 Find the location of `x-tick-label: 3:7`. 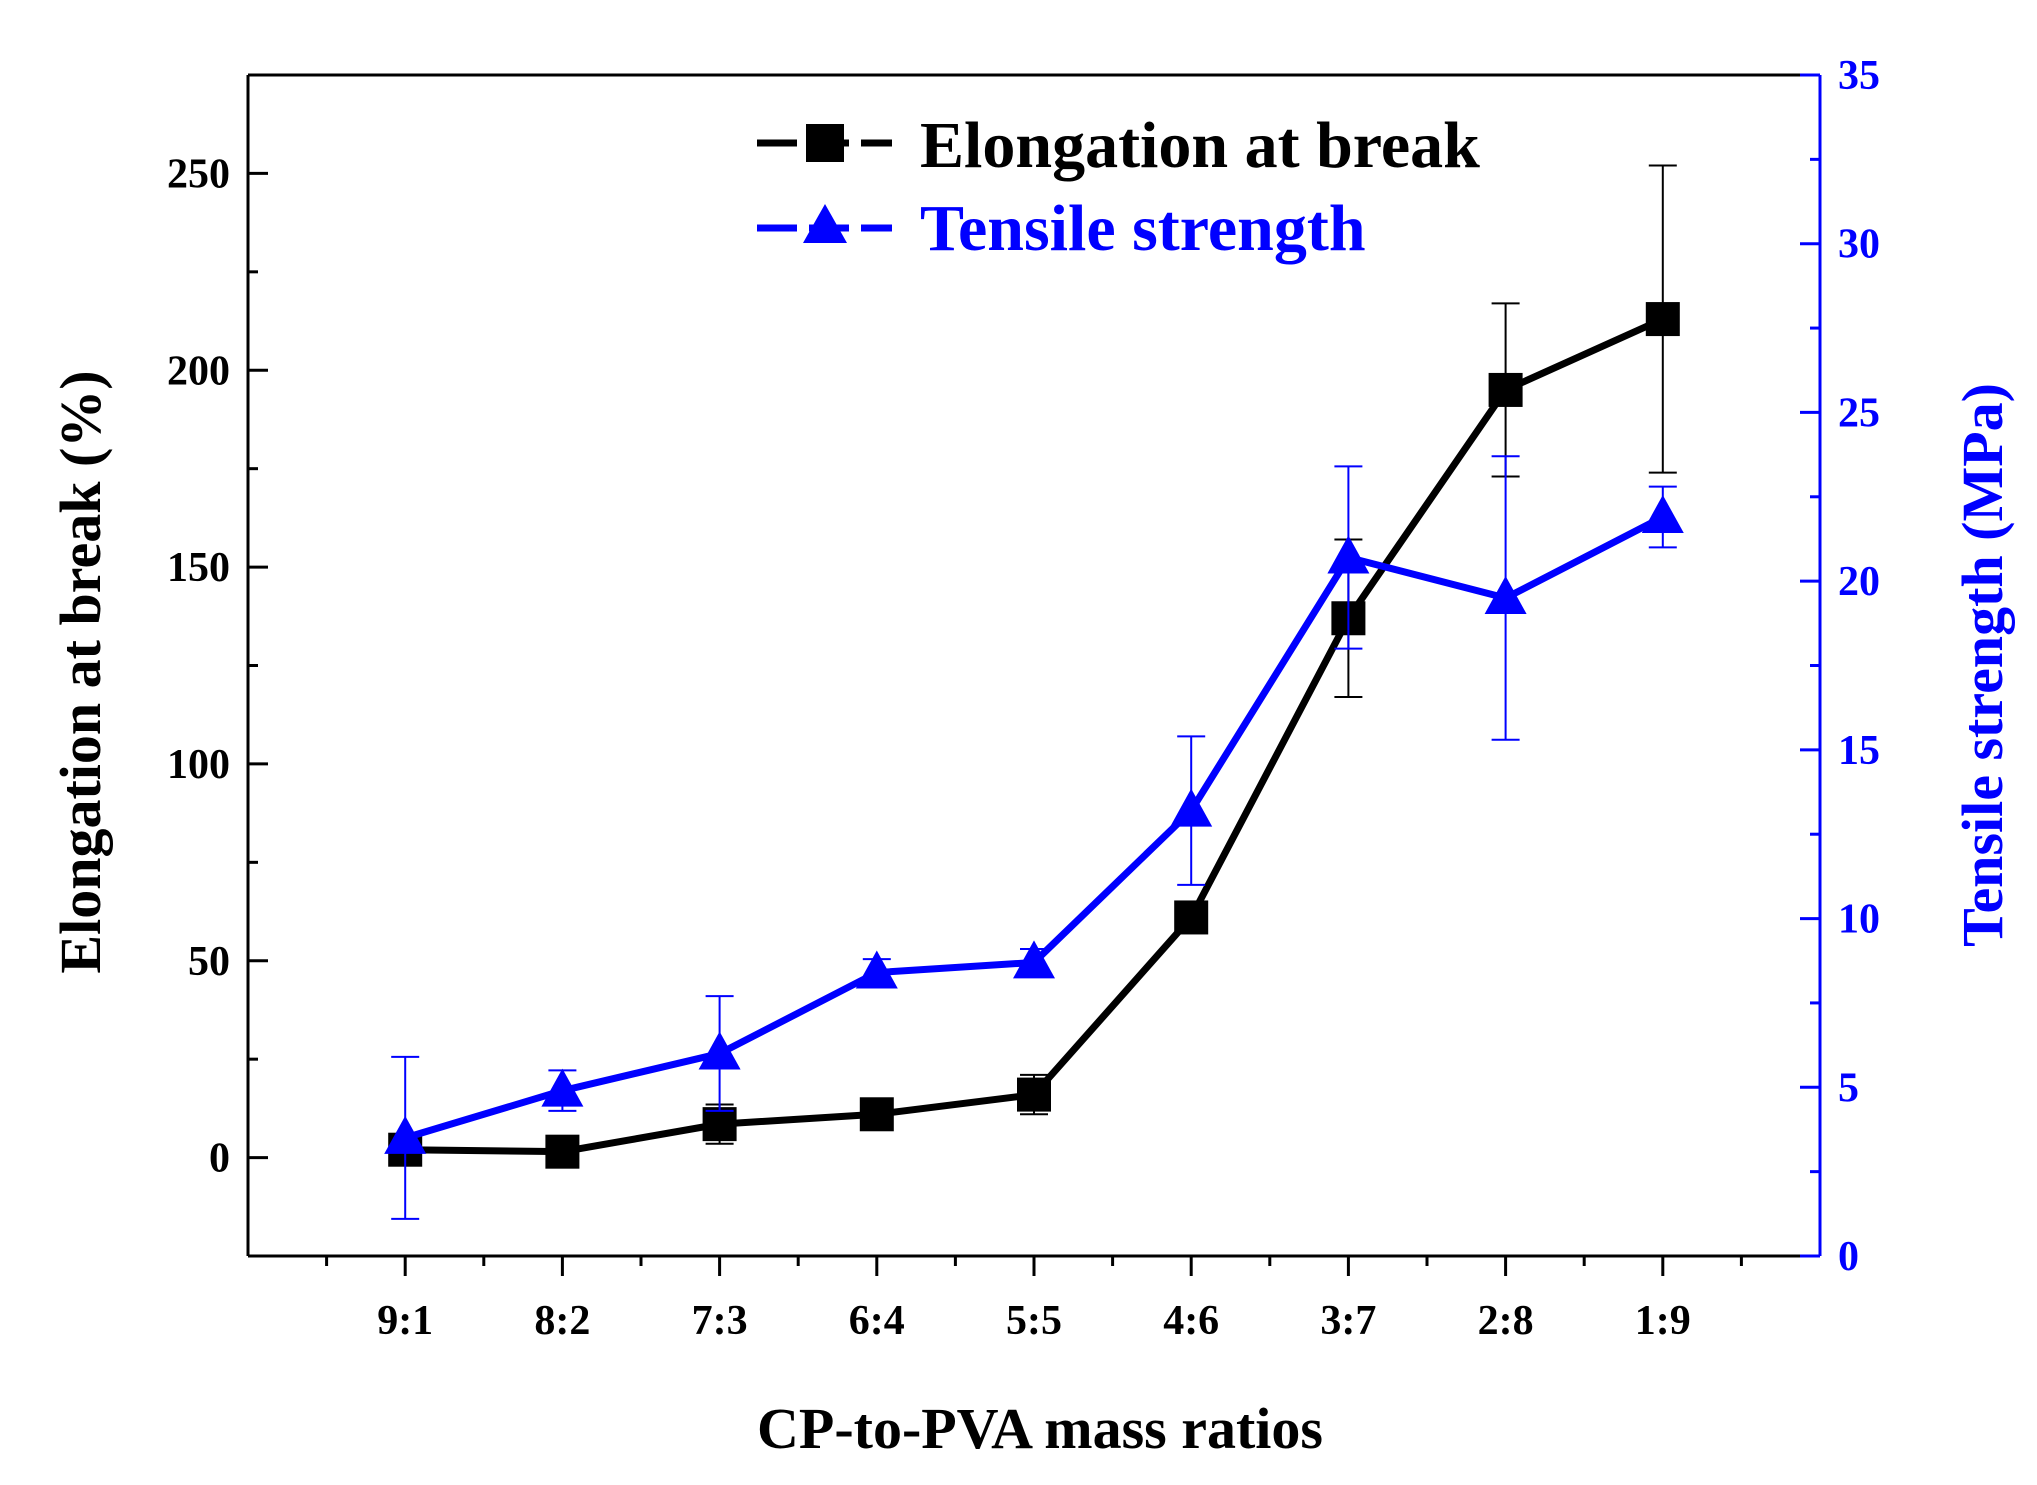

x-tick-label: 3:7 is located at coordinates (1348, 1321).